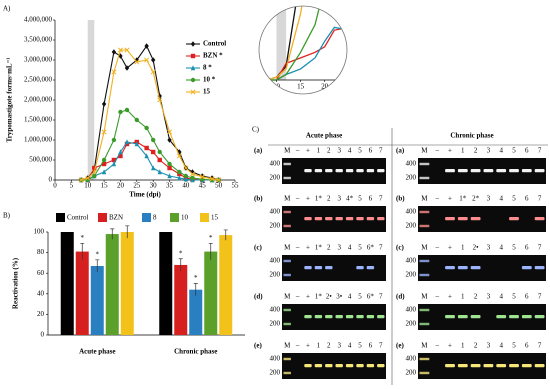 This screenshot has width=550, height=389. I want to click on legend-swatch, so click(204, 217).